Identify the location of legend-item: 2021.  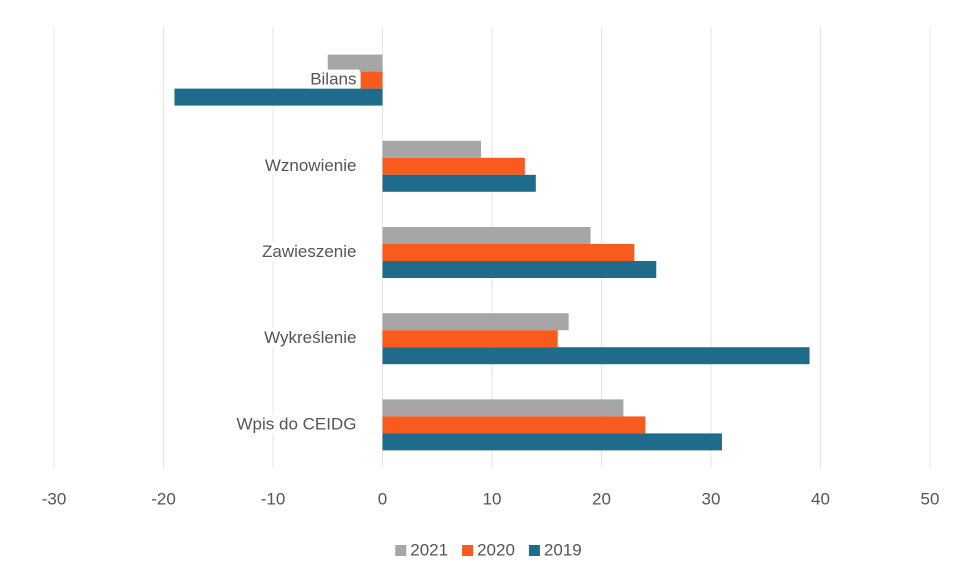
(421, 549).